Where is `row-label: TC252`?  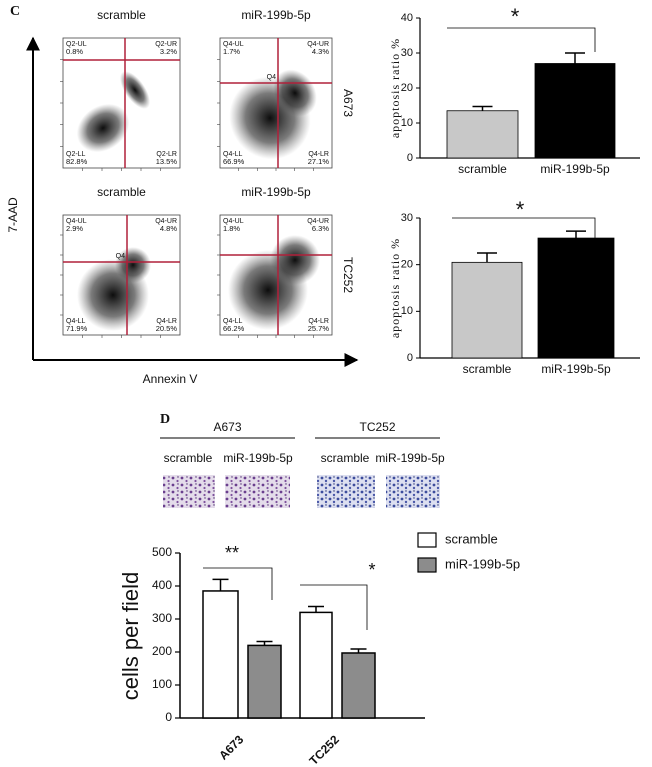
row-label: TC252 is located at coordinates (348, 275).